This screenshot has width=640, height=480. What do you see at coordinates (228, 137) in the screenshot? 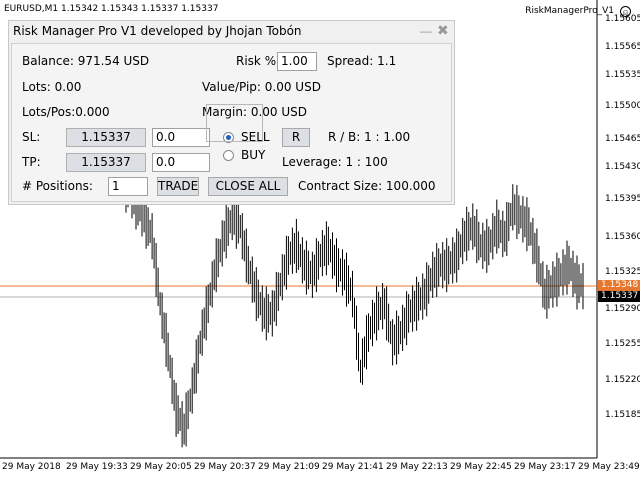
I see `sell-radio` at bounding box center [228, 137].